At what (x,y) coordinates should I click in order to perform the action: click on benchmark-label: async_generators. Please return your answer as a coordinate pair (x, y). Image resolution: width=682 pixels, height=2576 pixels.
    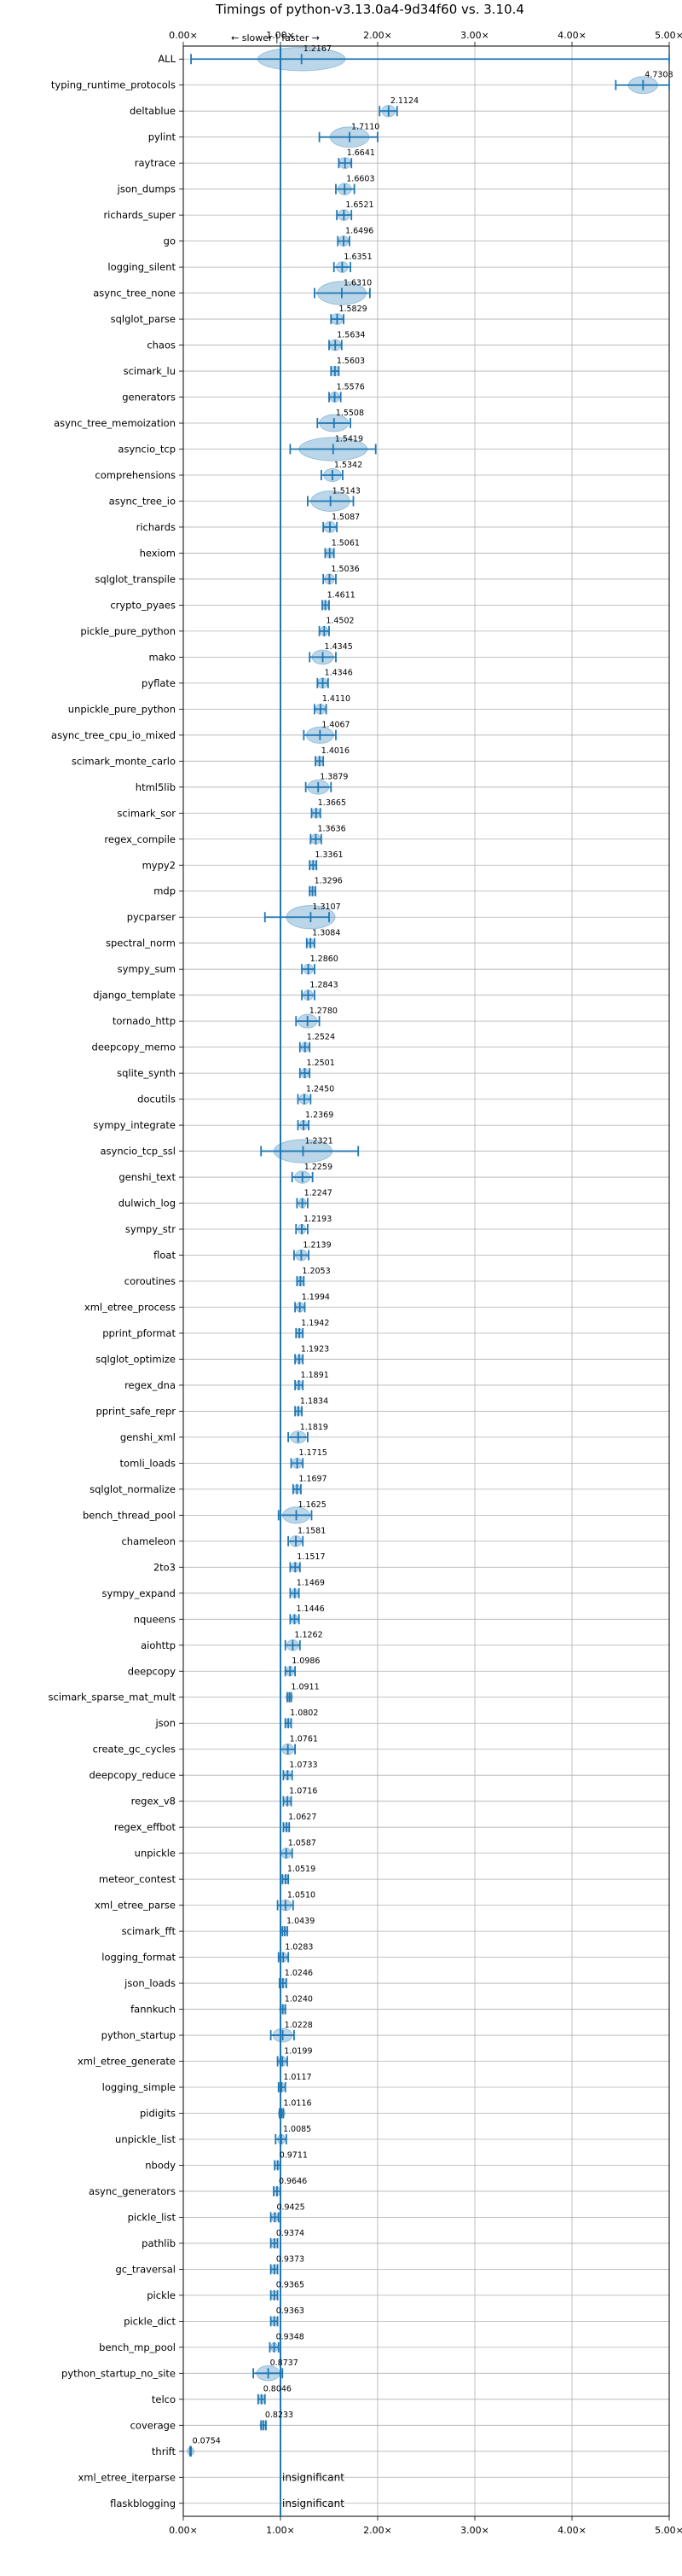
    Looking at the image, I should click on (133, 2191).